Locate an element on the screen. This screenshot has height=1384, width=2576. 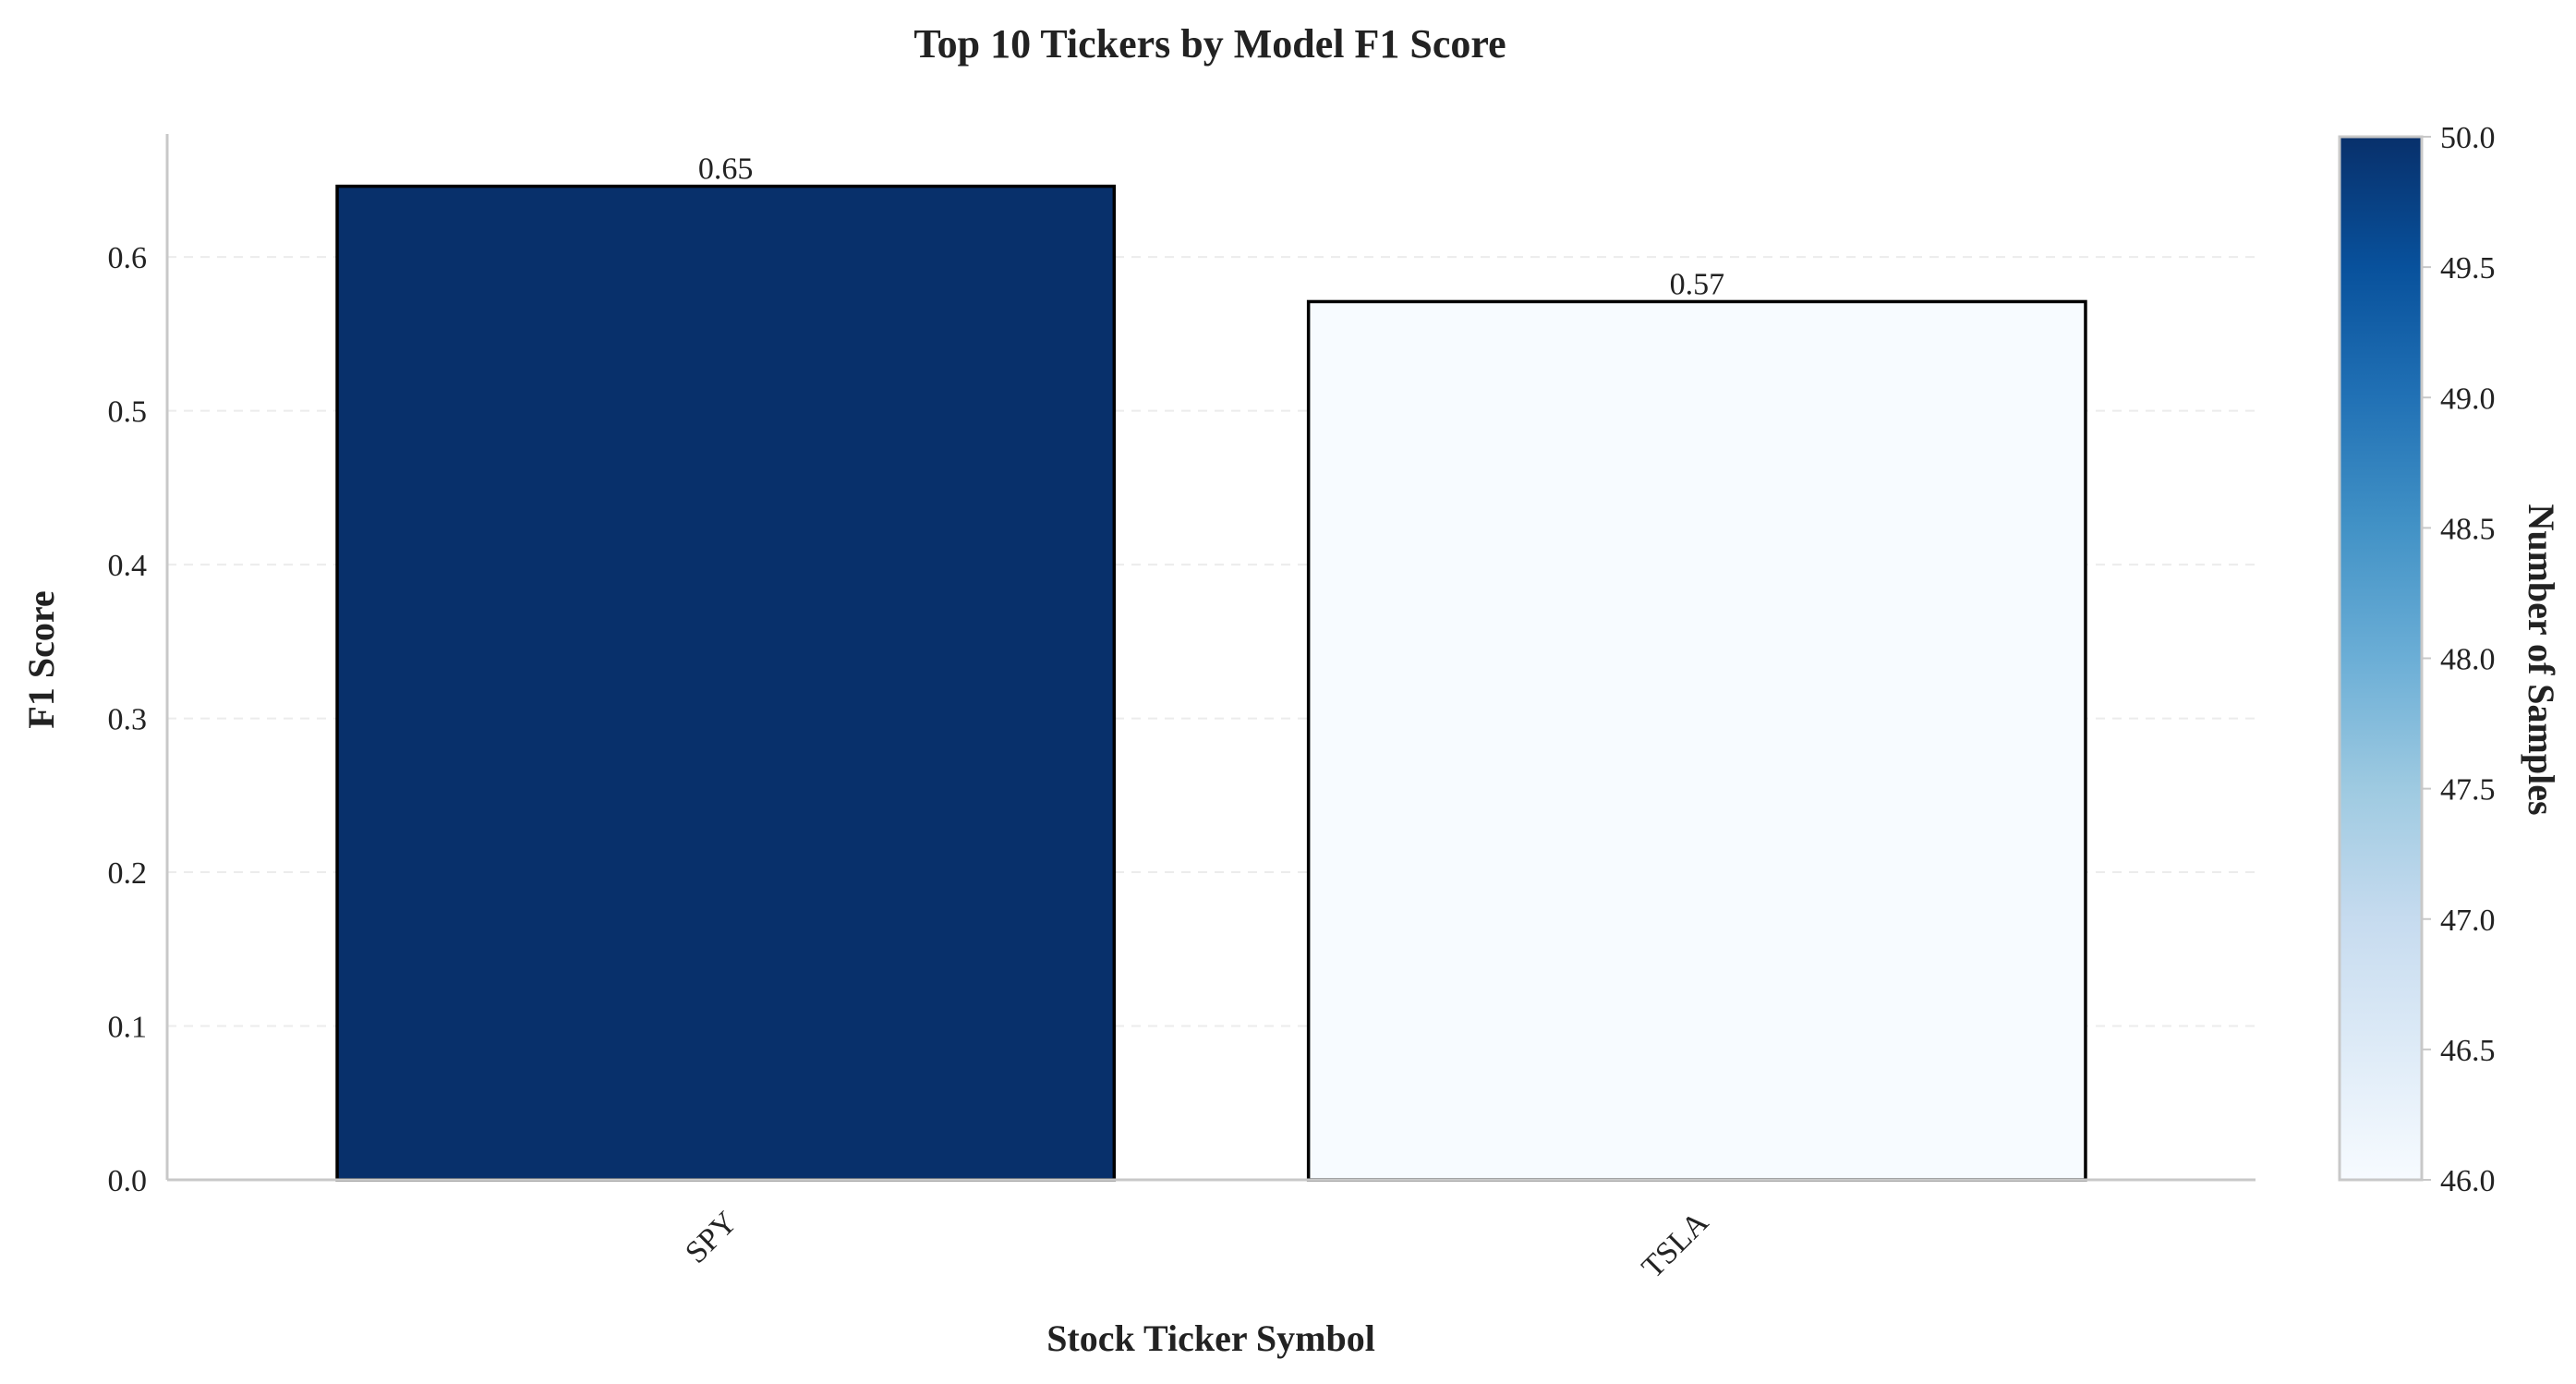
y-tick-label: 0.2 is located at coordinates (128, 873).